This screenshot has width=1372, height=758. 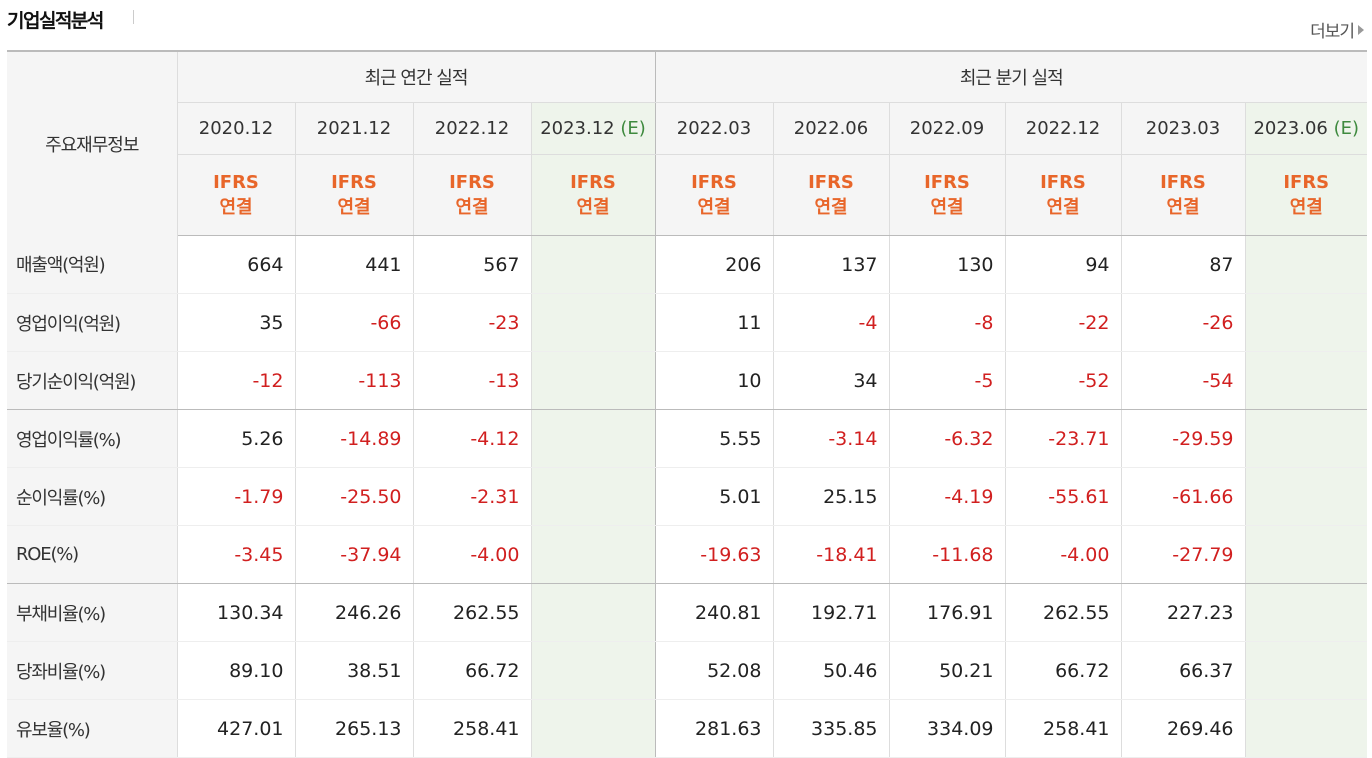 I want to click on period-header: 2022.06, so click(x=830, y=128).